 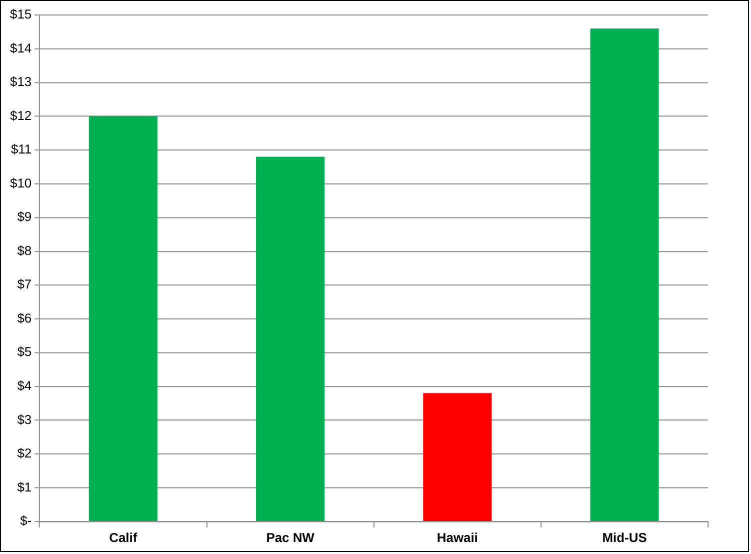 What do you see at coordinates (24, 284) in the screenshot?
I see `y-tick-label: $7` at bounding box center [24, 284].